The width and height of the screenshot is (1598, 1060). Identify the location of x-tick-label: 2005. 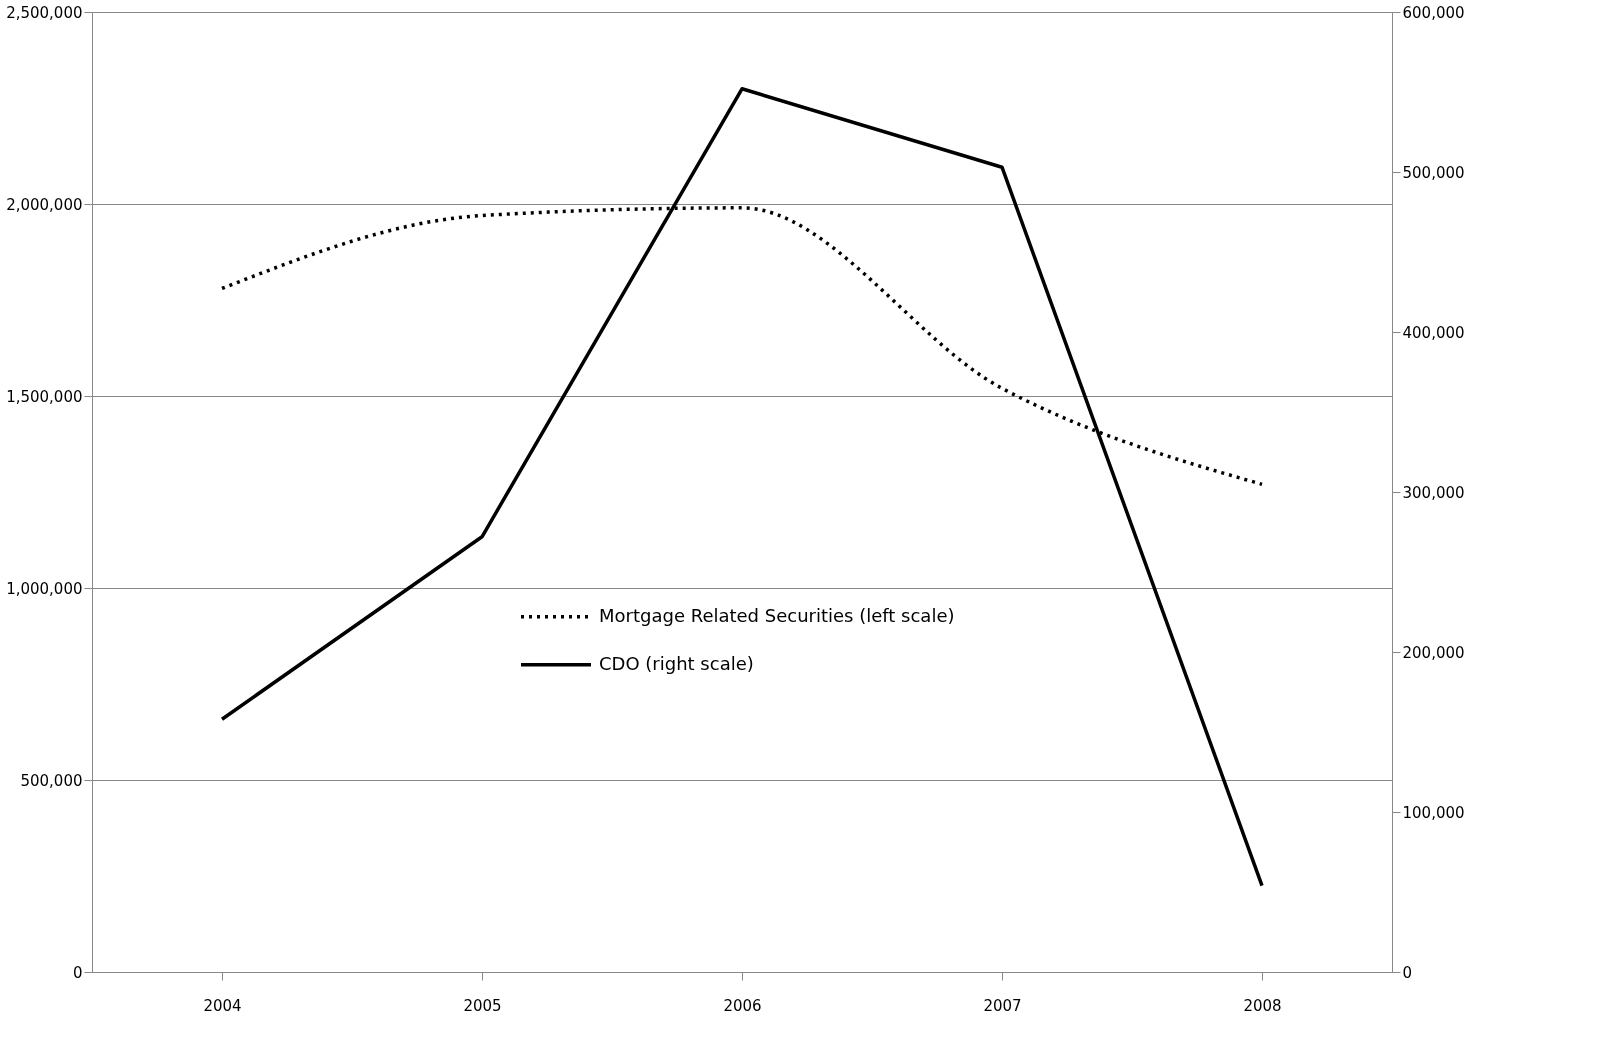
(482, 1005).